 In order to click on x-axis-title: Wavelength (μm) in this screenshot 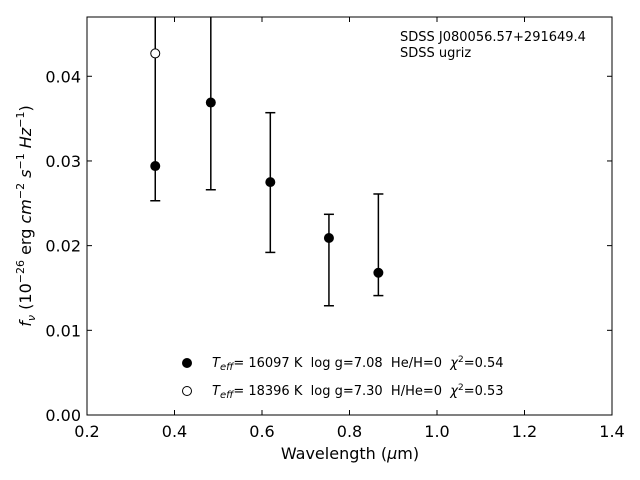, I will do `click(350, 453)`.